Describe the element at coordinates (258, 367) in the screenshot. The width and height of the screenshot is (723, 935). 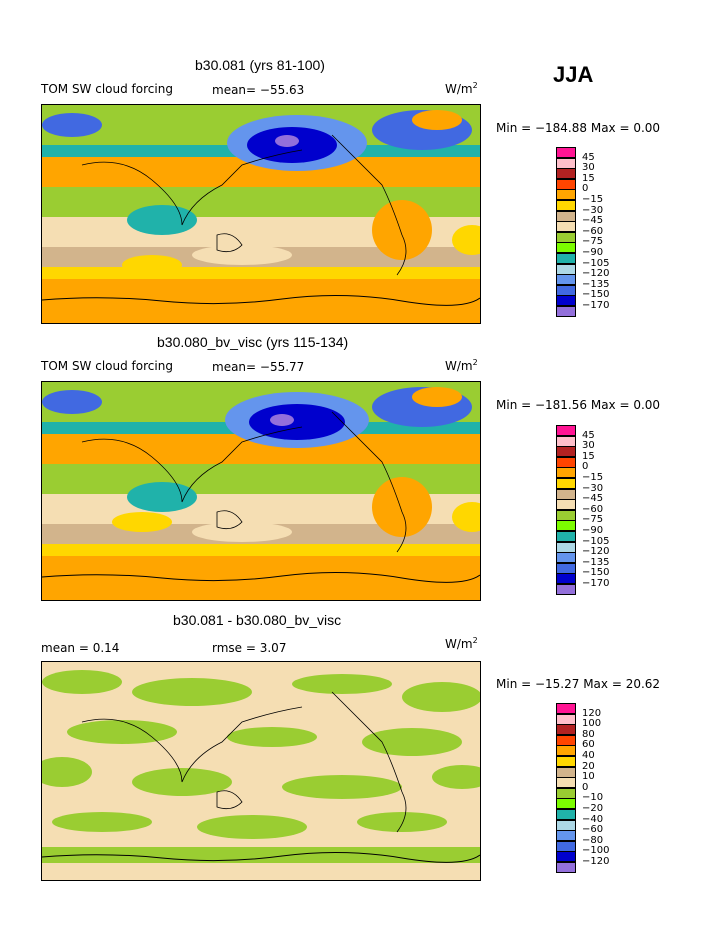
I see `panel2-mean-label: mean= −55.77` at that location.